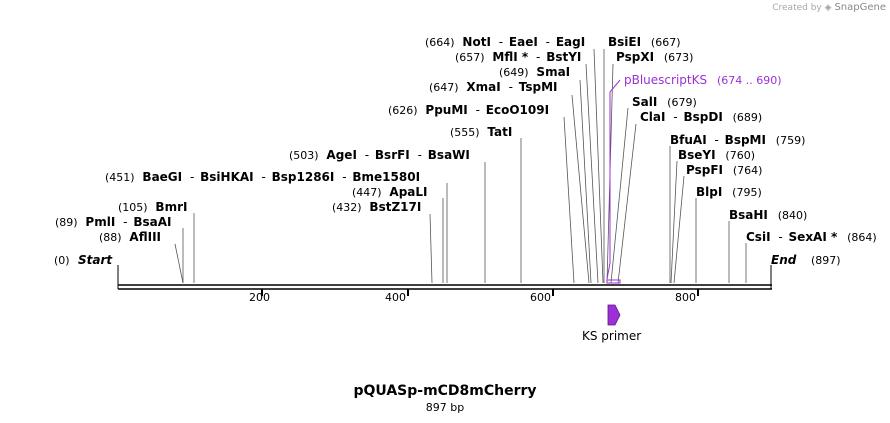  What do you see at coordinates (748, 170) in the screenshot?
I see `site-pos: (764)` at bounding box center [748, 170].